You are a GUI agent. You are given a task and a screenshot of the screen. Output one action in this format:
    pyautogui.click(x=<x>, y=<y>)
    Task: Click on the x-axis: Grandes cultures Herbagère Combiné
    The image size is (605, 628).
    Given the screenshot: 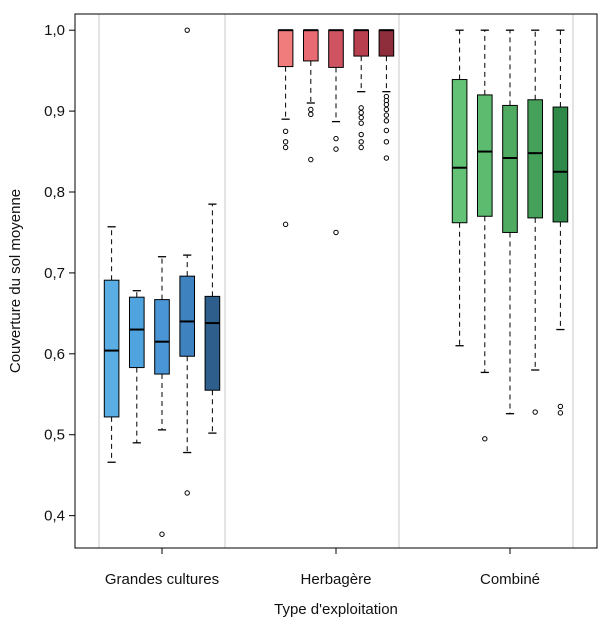 What is the action you would take?
    pyautogui.click(x=322, y=568)
    